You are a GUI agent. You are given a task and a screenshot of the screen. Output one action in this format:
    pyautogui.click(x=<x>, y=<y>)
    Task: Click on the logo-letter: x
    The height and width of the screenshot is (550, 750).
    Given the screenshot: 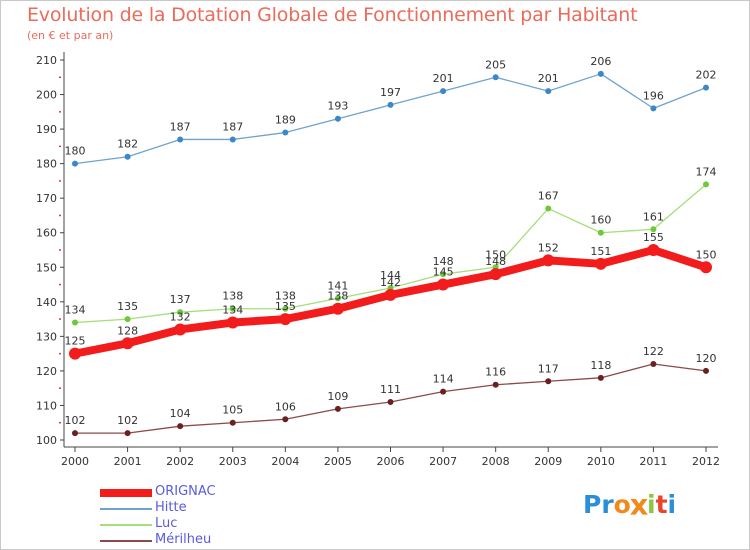 What is the action you would take?
    pyautogui.click(x=639, y=504)
    